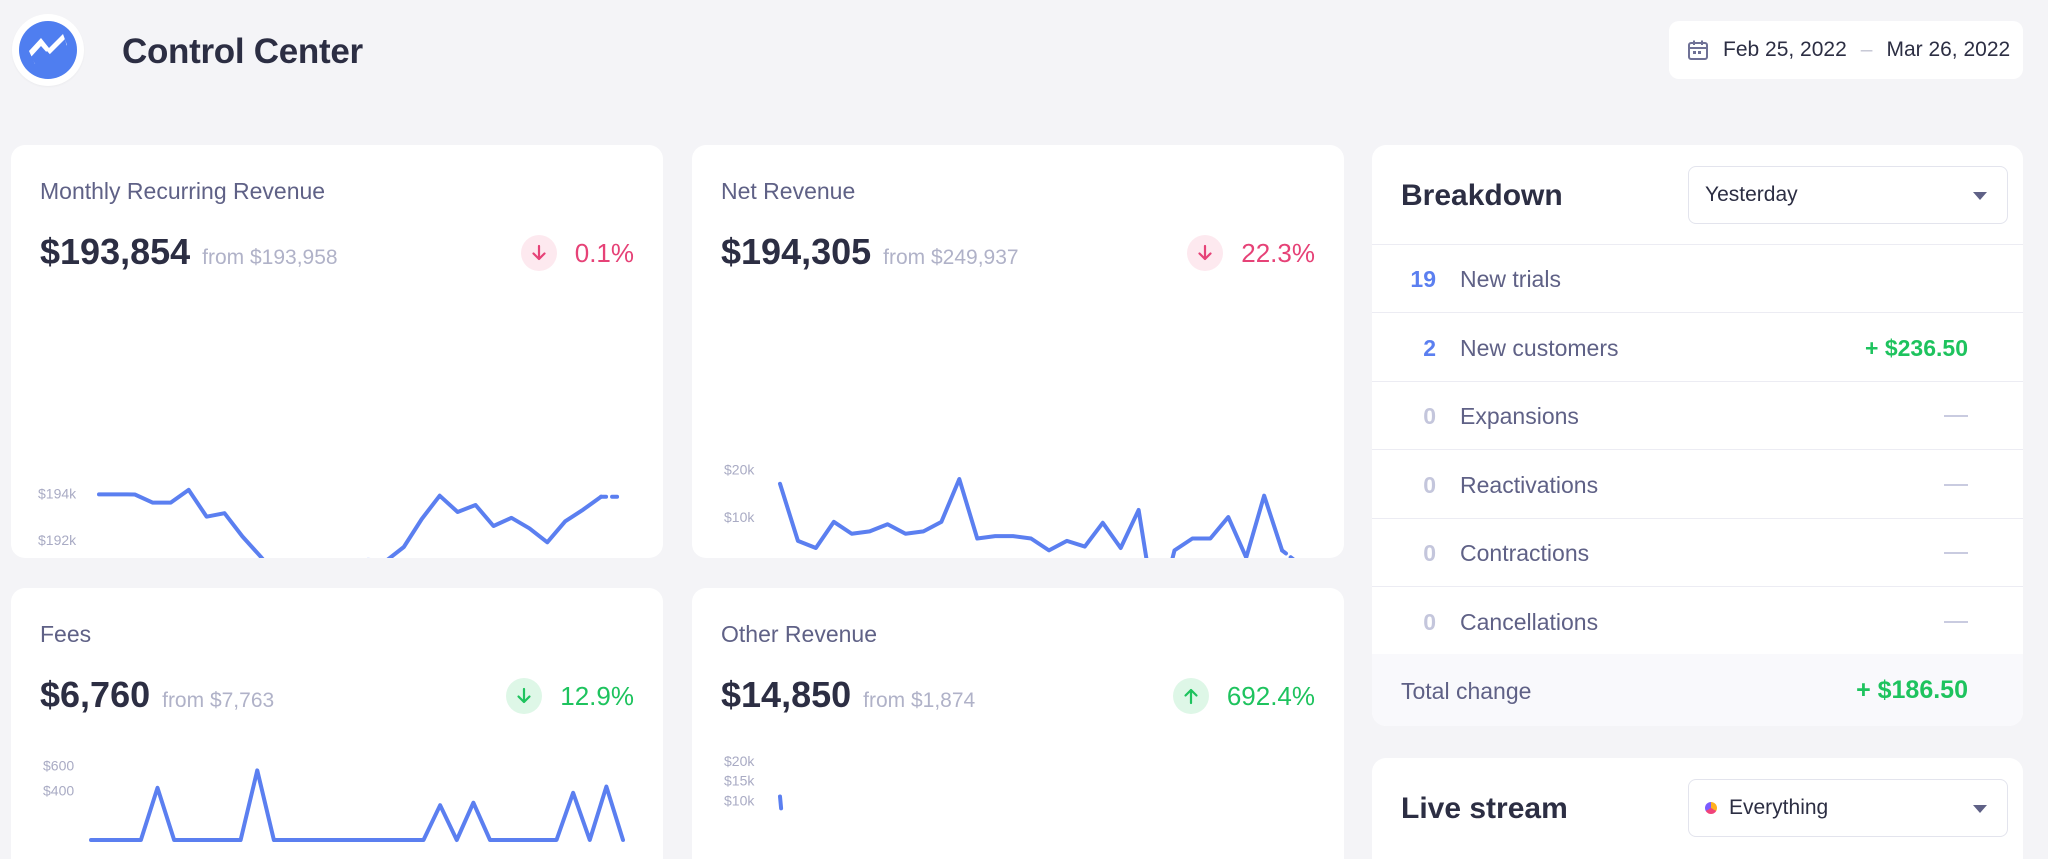 The height and width of the screenshot is (859, 2048). I want to click on metric-value-amount: $193,854, so click(115, 251).